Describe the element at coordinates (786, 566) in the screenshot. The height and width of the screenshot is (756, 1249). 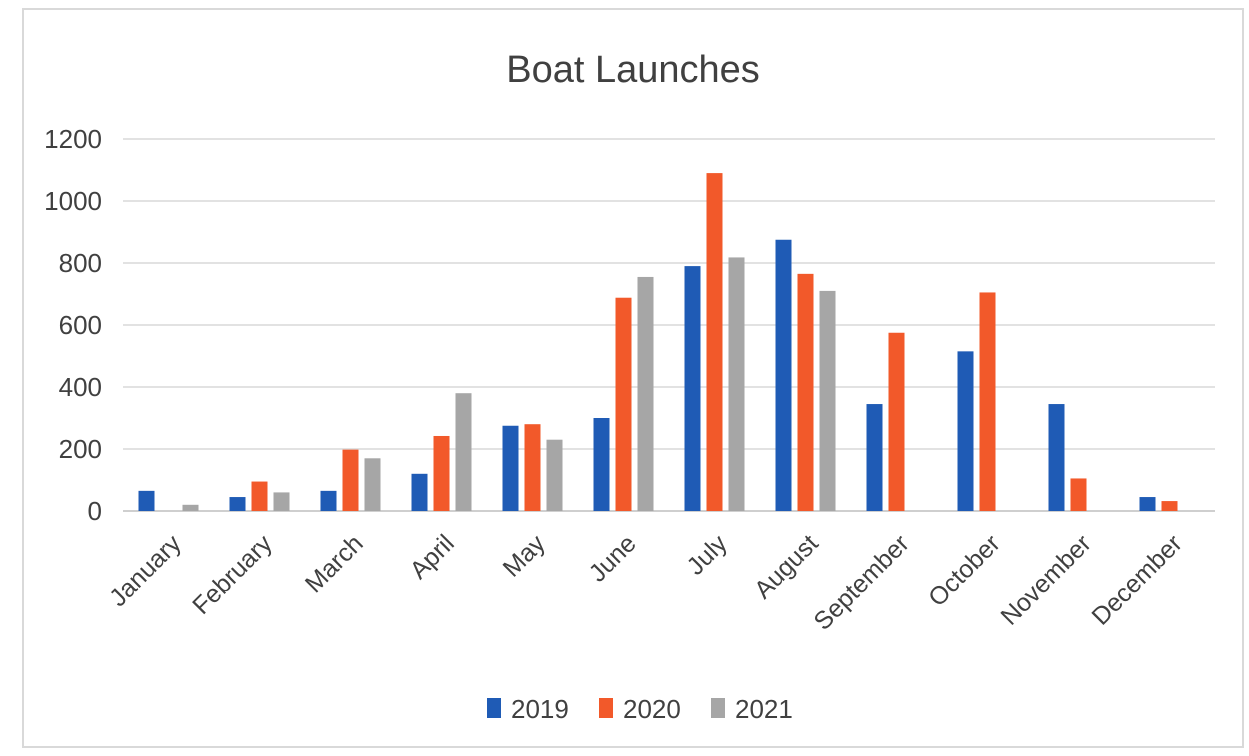
I see `x-tick-label: August` at that location.